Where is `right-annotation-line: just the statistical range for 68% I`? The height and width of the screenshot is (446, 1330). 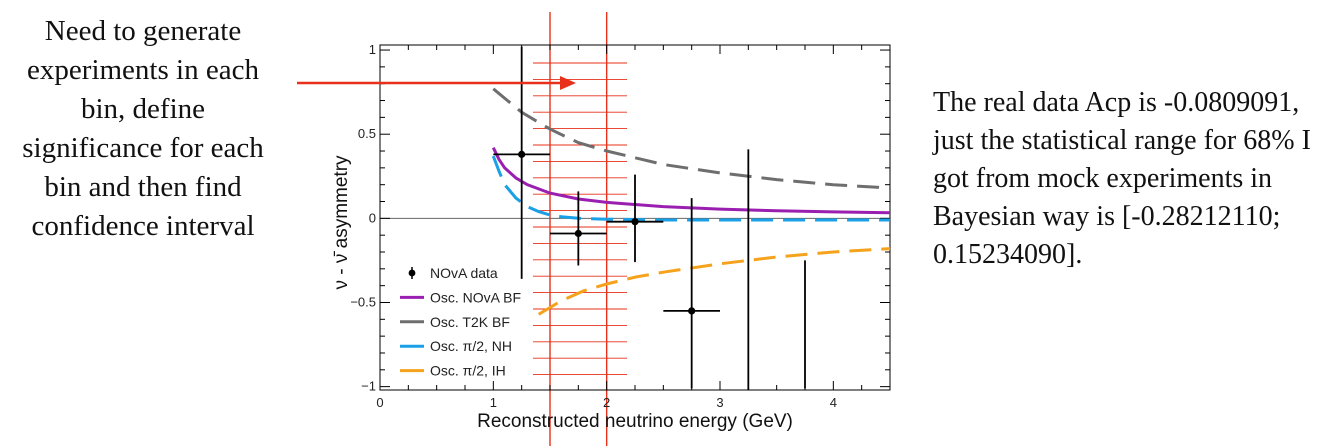
right-annotation-line: just the statistical range for 68% I is located at coordinates (1122, 140).